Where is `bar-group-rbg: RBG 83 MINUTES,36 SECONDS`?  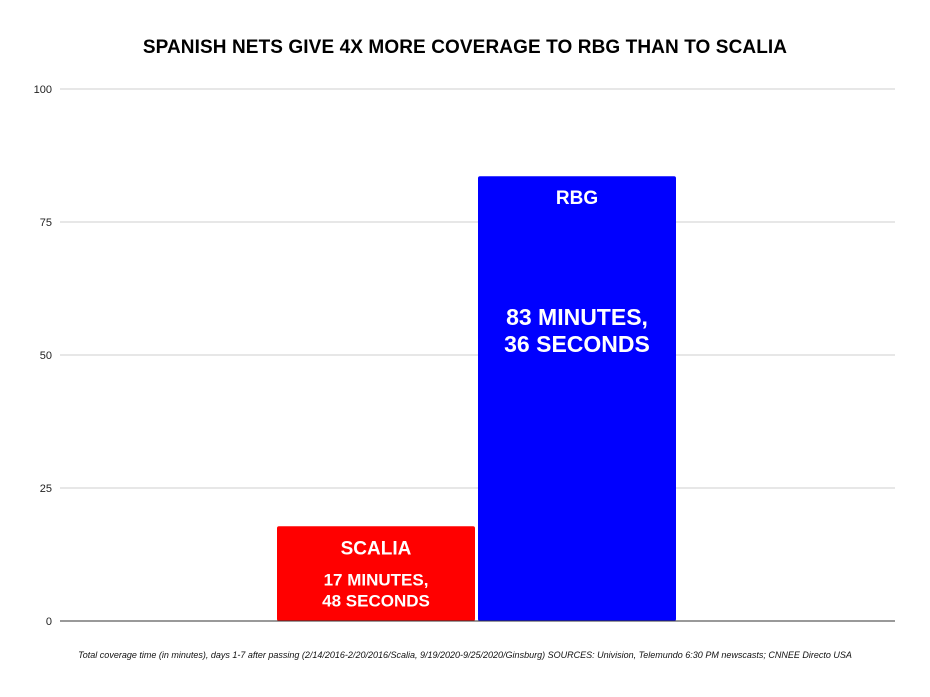
bar-group-rbg: RBG 83 MINUTES,36 SECONDS is located at coordinates (577, 399).